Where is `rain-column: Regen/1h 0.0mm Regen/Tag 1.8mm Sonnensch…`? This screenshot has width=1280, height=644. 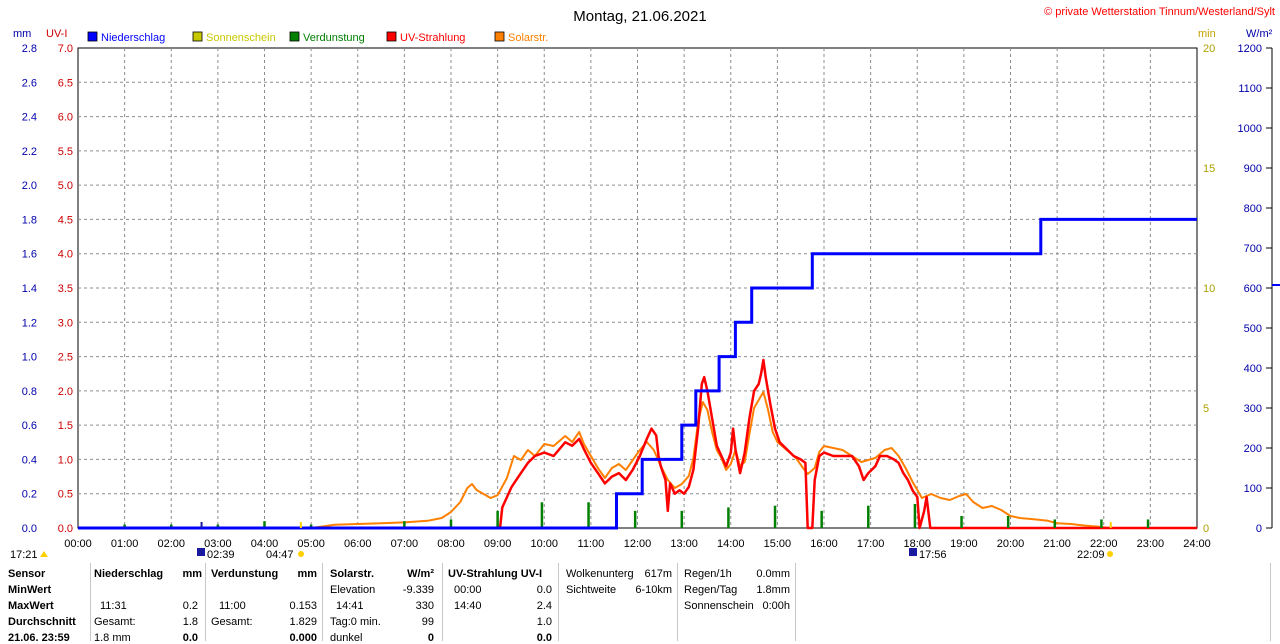 rain-column: Regen/1h 0.0mm Regen/Tag 1.8mm Sonnensch… is located at coordinates (738, 602).